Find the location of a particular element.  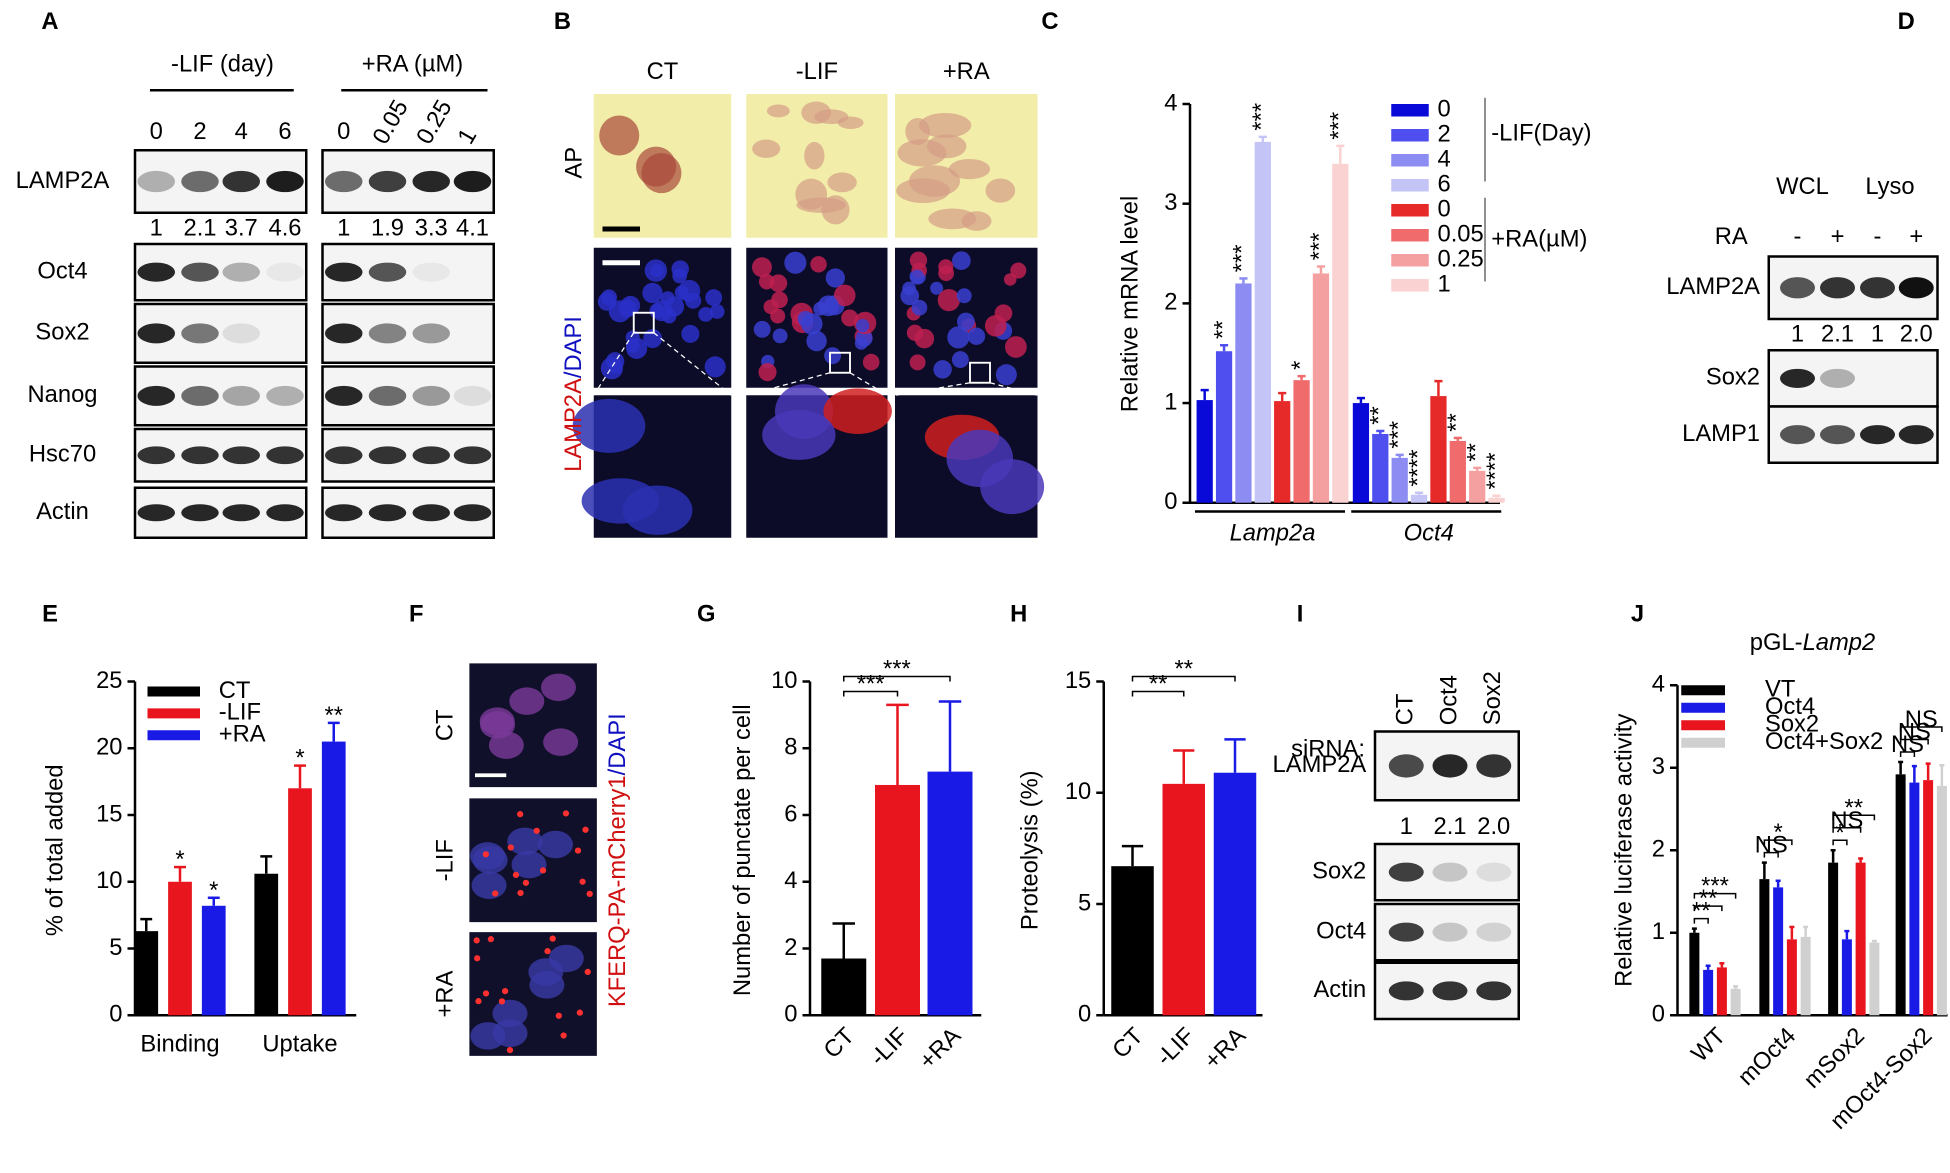

quant-label: 3.3 is located at coordinates (431, 227).